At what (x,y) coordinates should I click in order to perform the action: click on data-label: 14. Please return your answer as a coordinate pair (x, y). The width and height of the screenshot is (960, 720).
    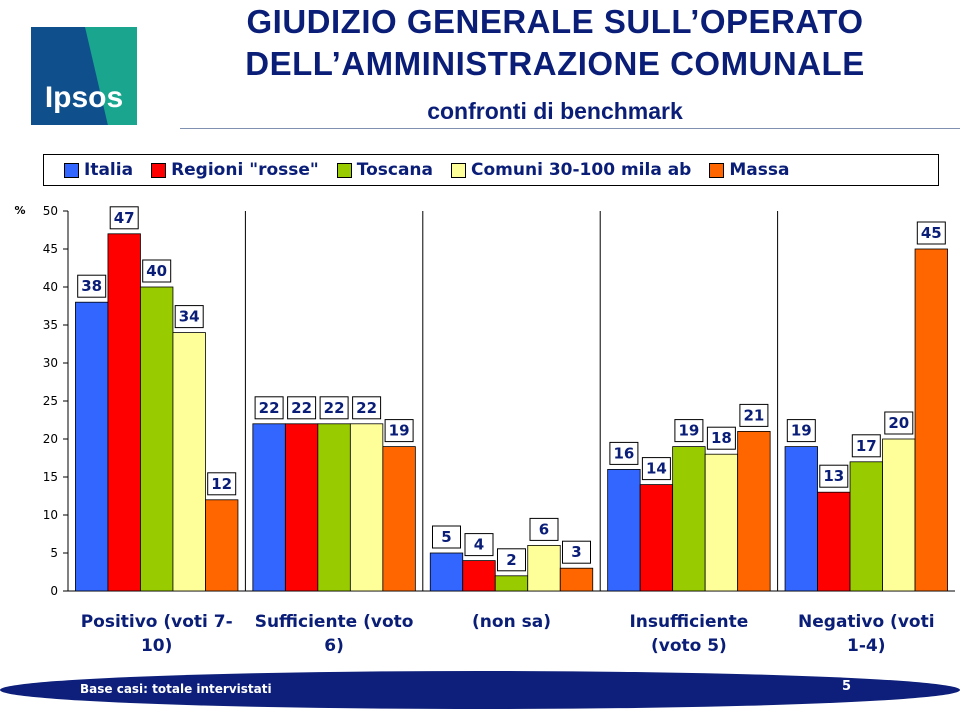
    Looking at the image, I should click on (656, 469).